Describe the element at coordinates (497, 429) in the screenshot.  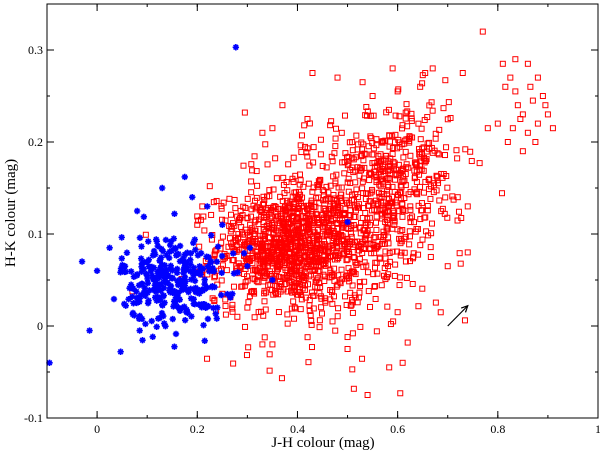
I see `x-tick-label: 0.8` at that location.